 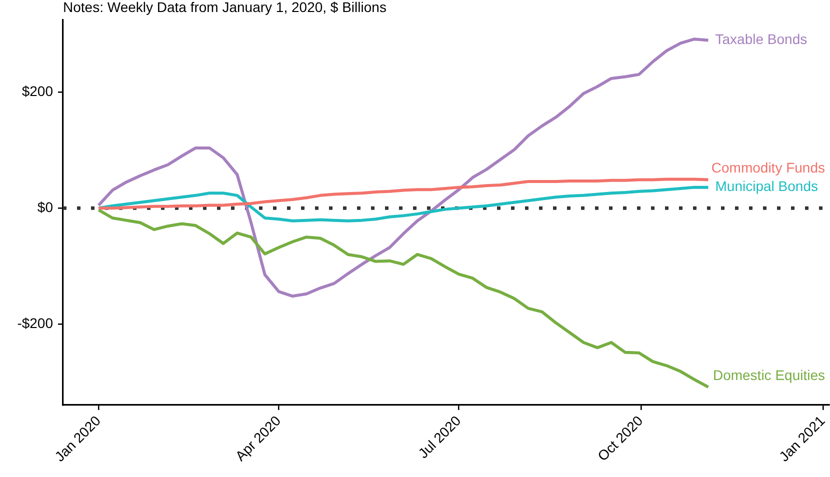 I want to click on series-label: Commodity Funds, so click(x=768, y=168).